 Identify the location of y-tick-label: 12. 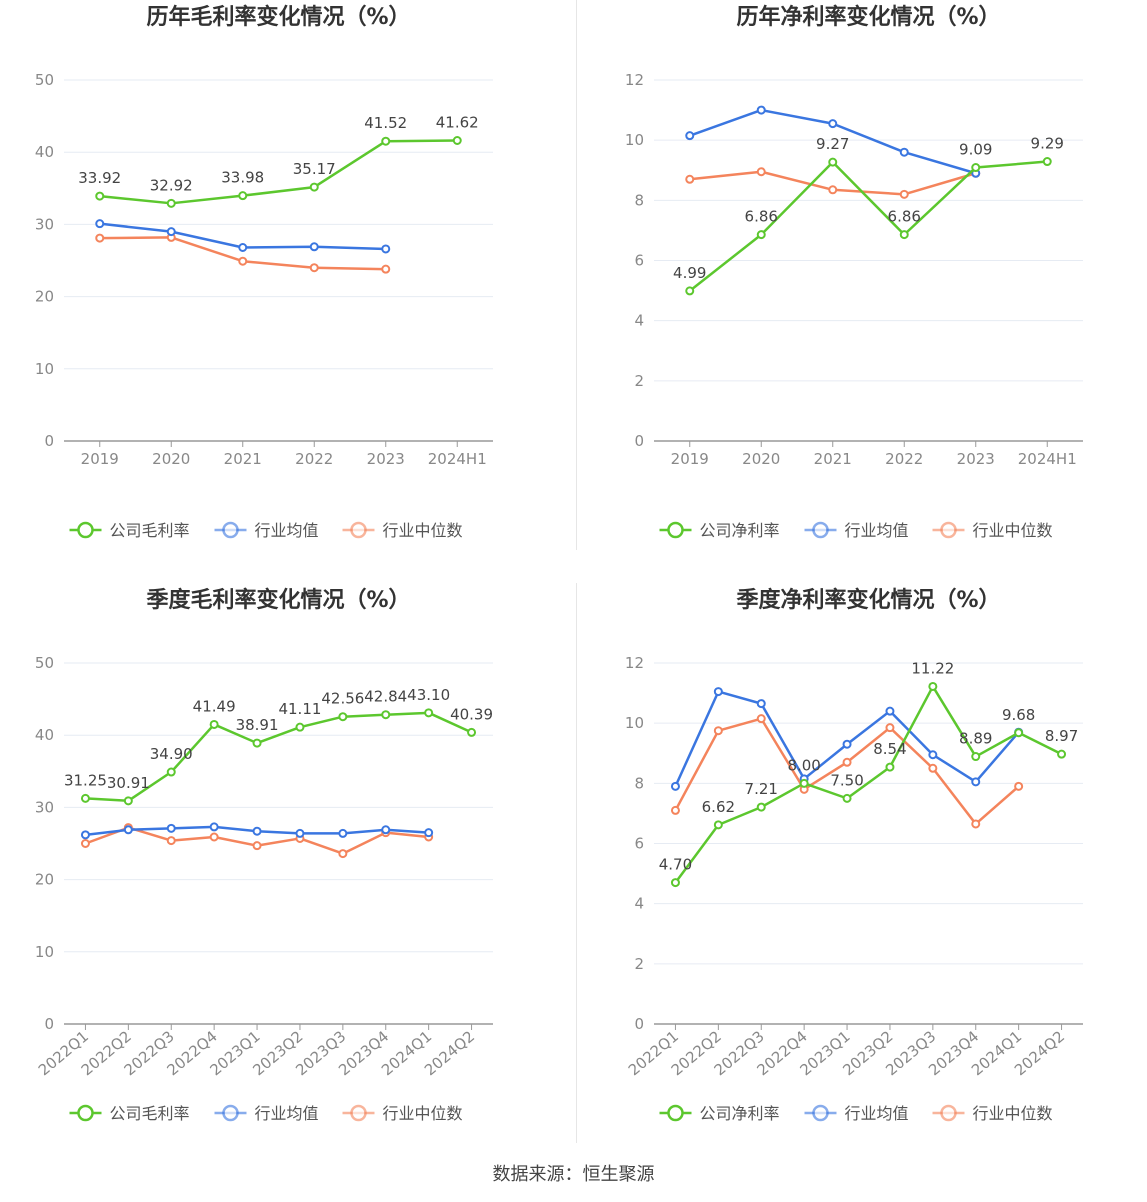
(634, 663).